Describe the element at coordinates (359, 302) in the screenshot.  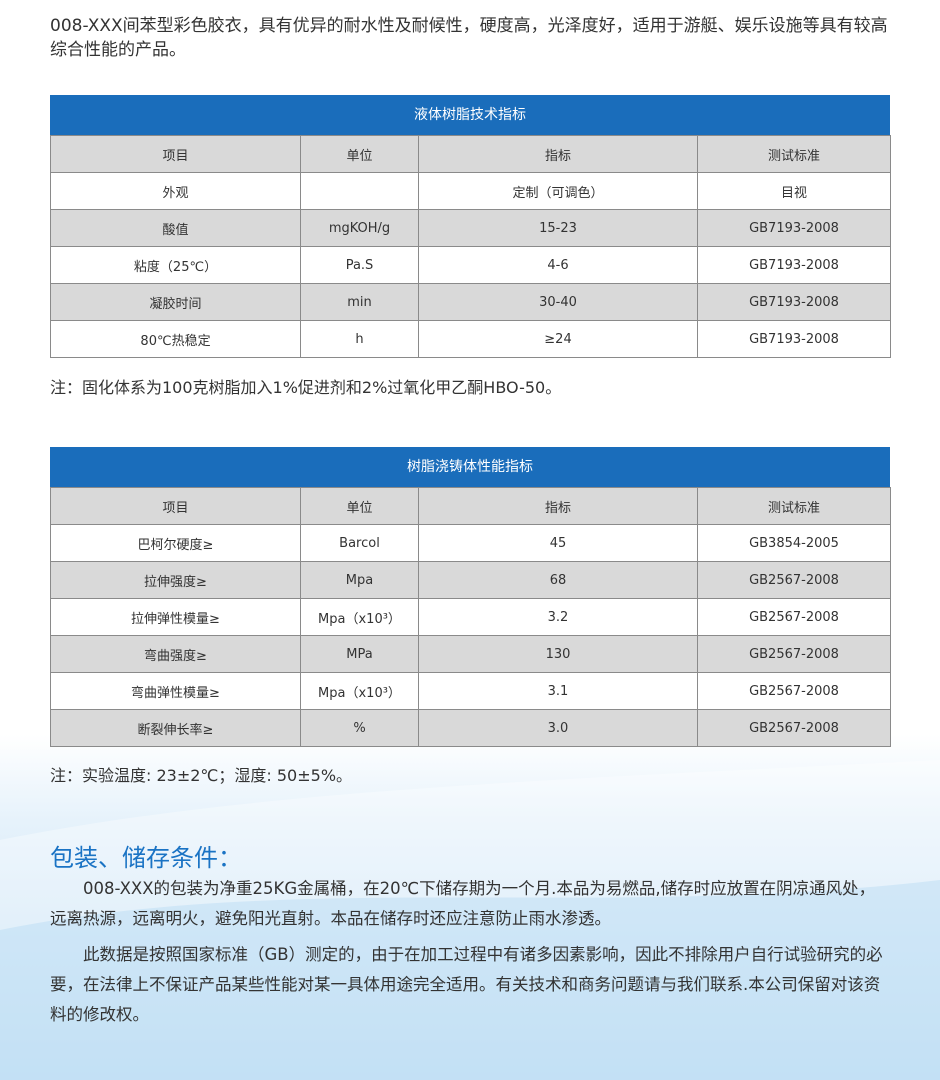
I see `table-cell: min` at that location.